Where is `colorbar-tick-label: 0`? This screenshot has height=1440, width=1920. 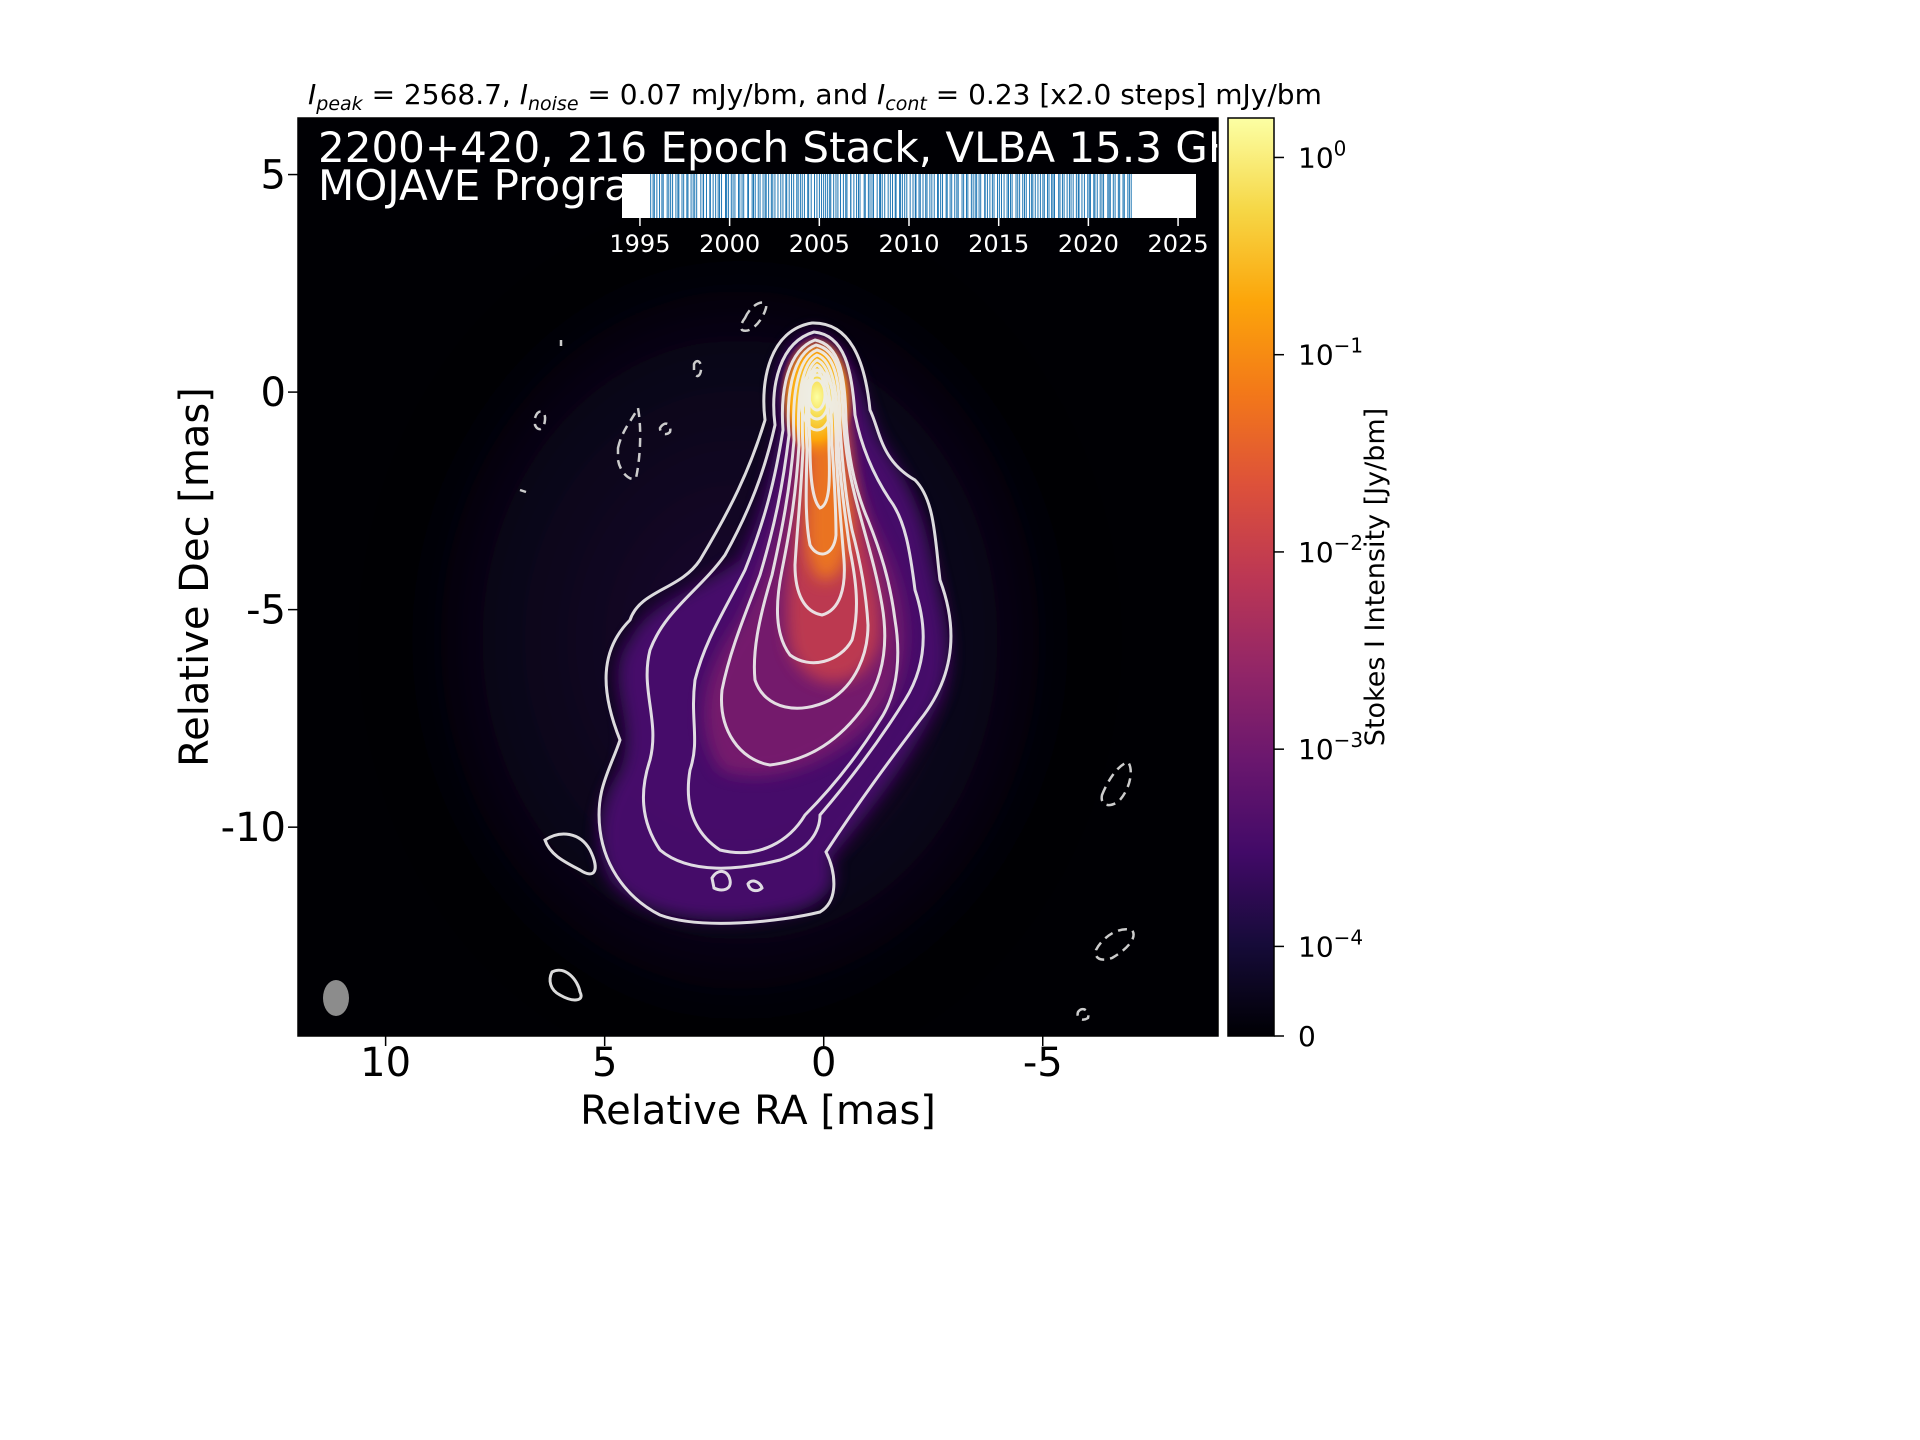
colorbar-tick-label: 0 is located at coordinates (1307, 1036).